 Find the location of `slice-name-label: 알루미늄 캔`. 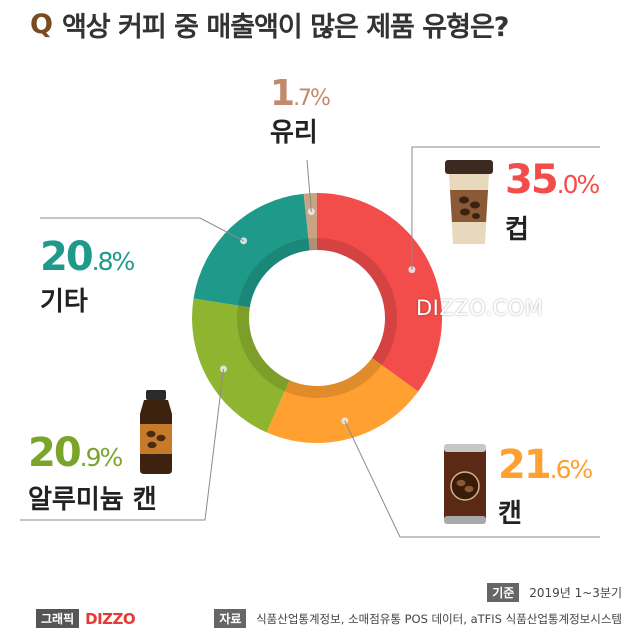

slice-name-label: 알루미늄 캔 is located at coordinates (92, 500).